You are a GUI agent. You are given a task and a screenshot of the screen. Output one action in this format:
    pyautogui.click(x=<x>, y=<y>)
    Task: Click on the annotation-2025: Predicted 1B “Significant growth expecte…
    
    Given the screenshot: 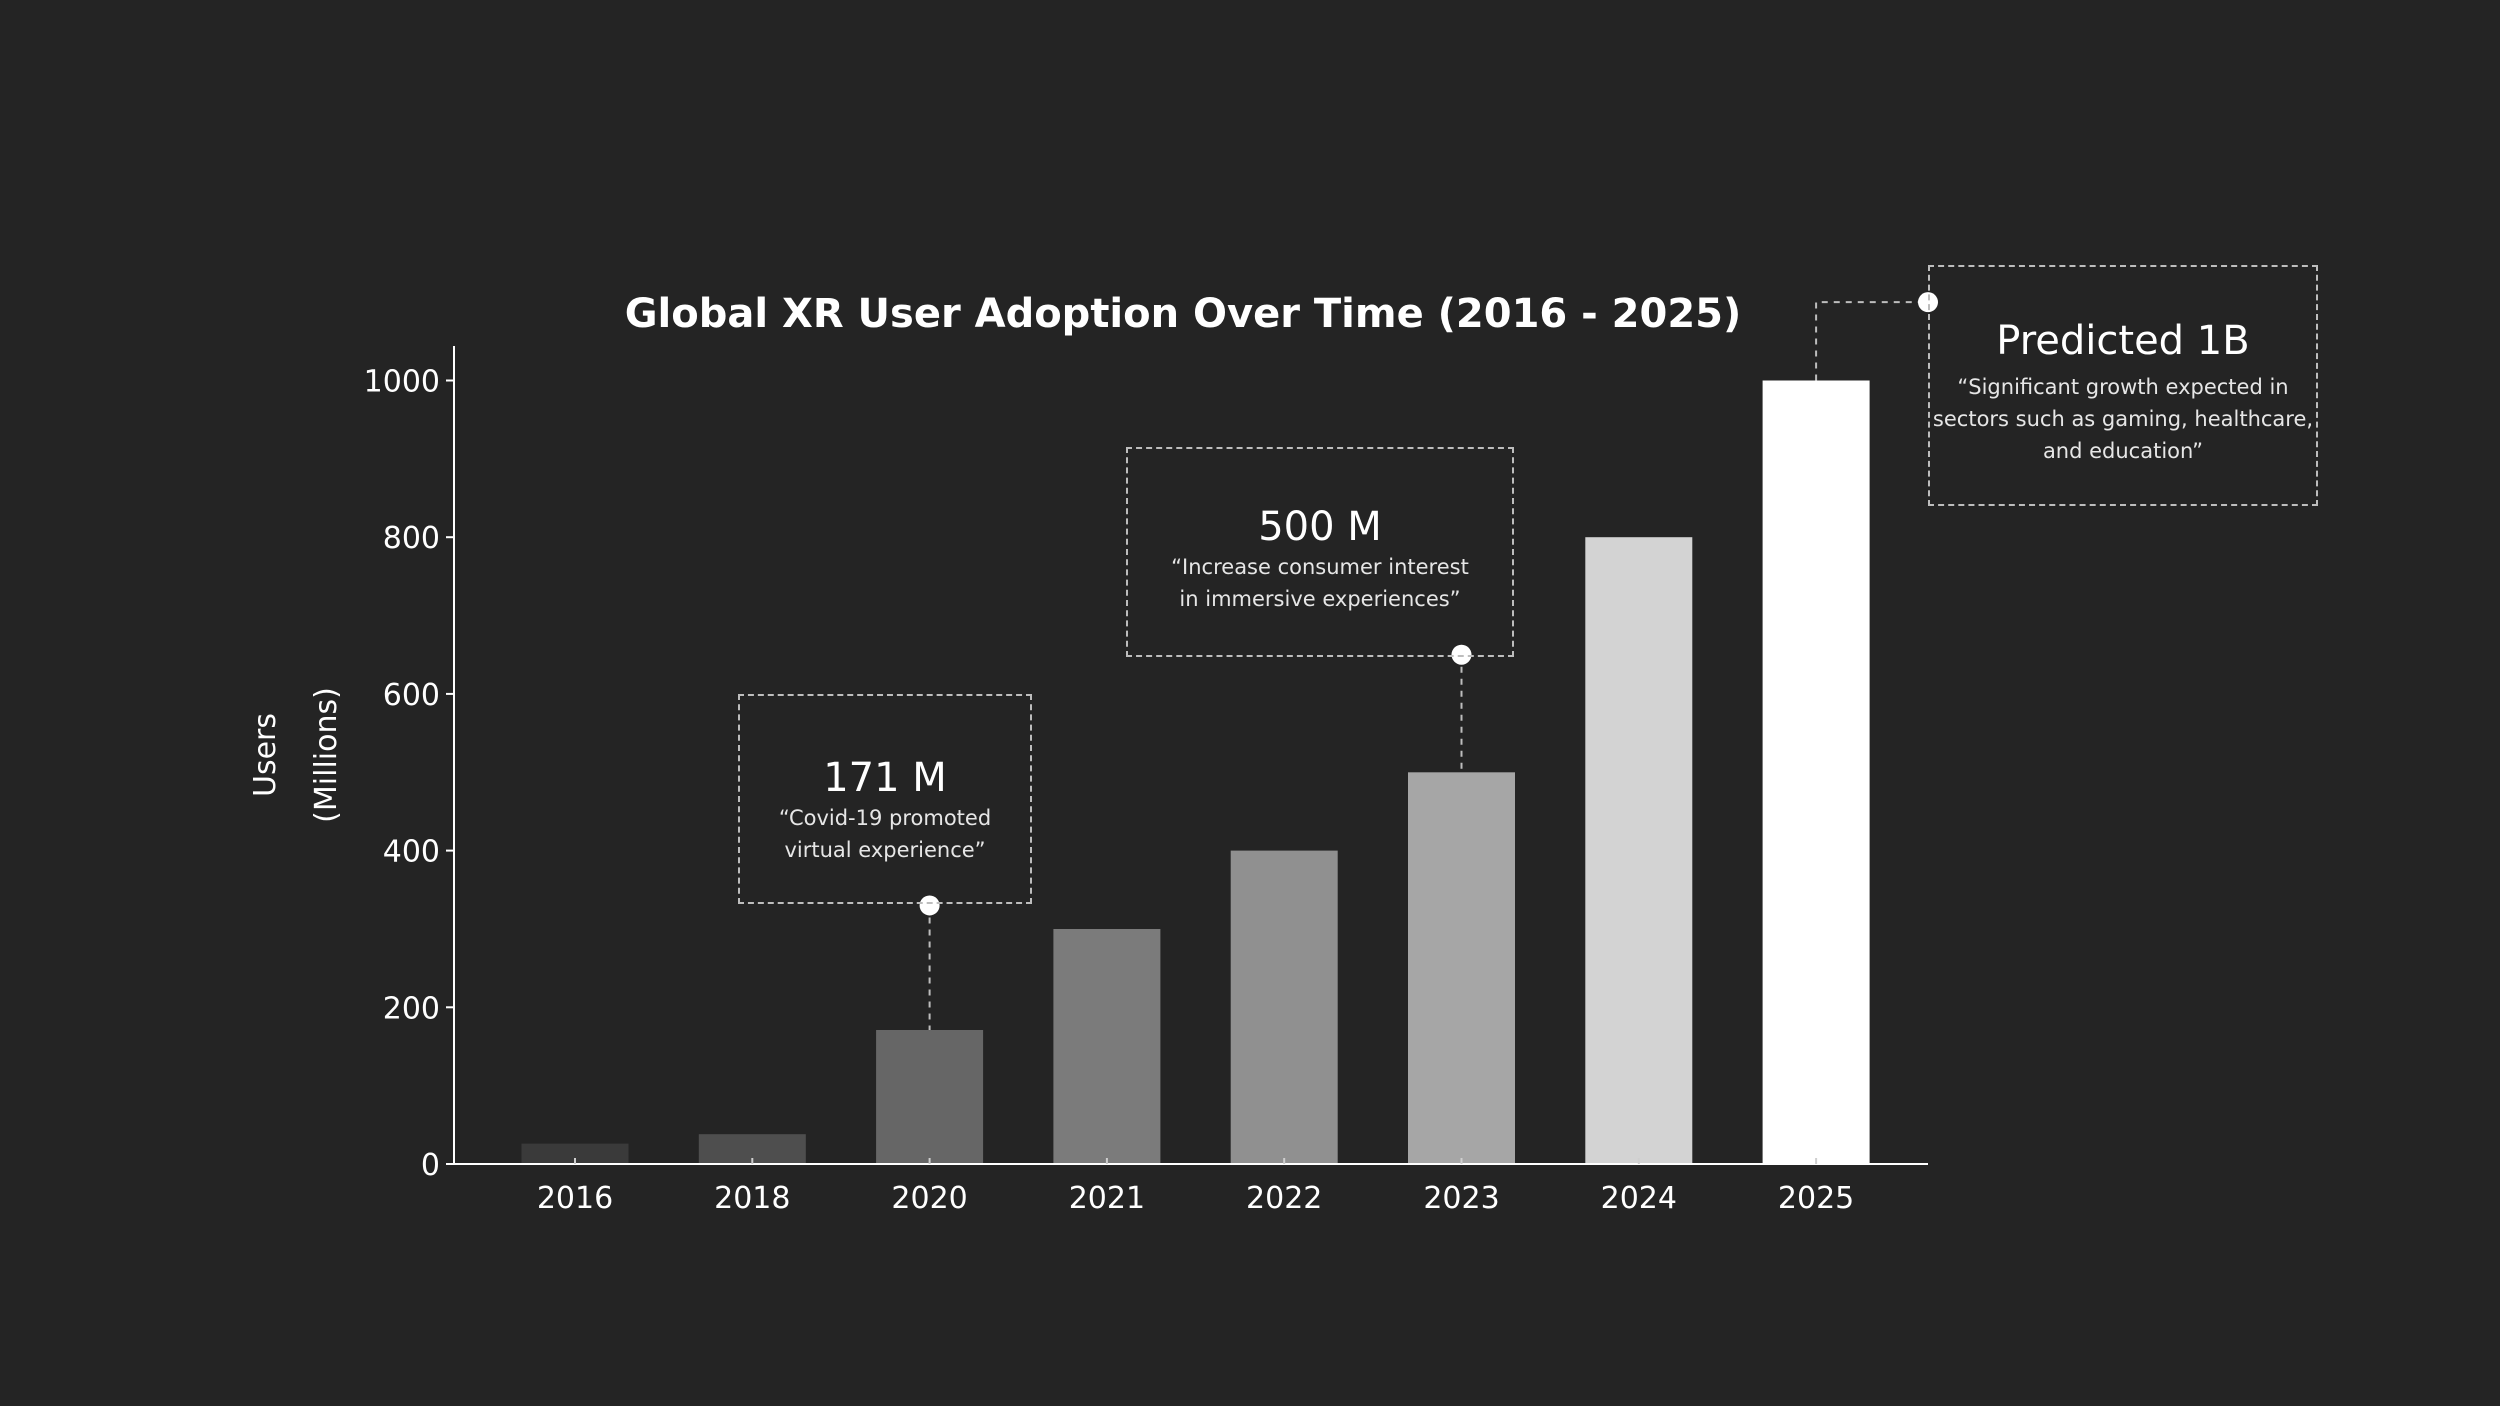 What is the action you would take?
    pyautogui.click(x=2123, y=385)
    